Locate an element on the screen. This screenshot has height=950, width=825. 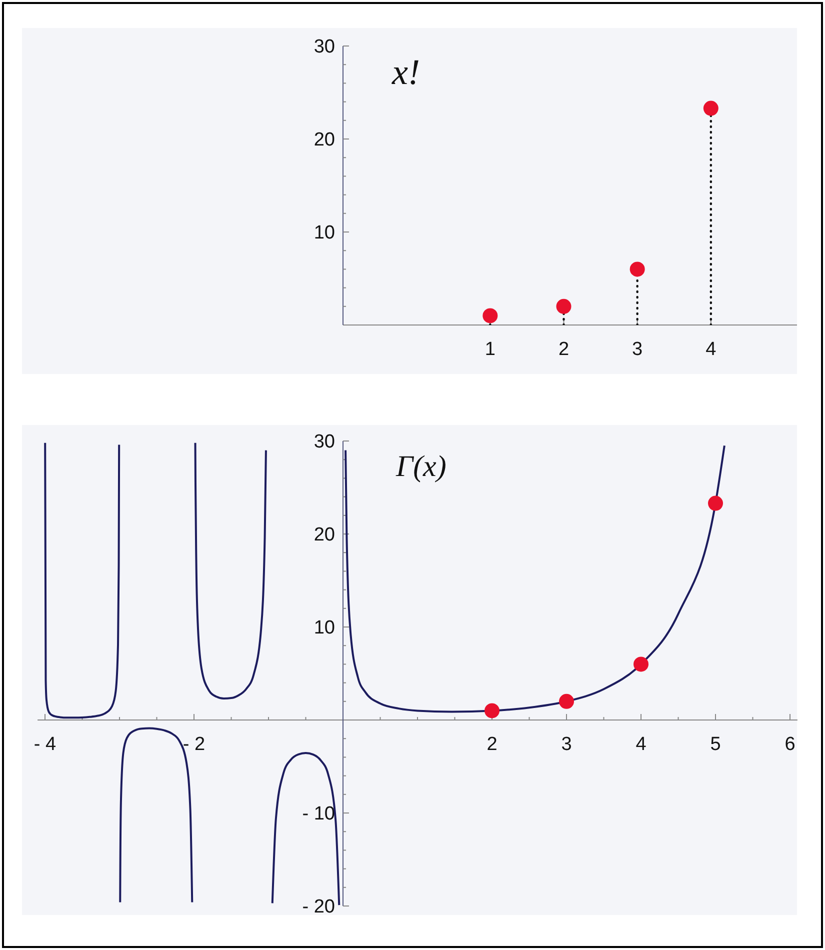
chart-title: Γ(x) is located at coordinates (420, 466).